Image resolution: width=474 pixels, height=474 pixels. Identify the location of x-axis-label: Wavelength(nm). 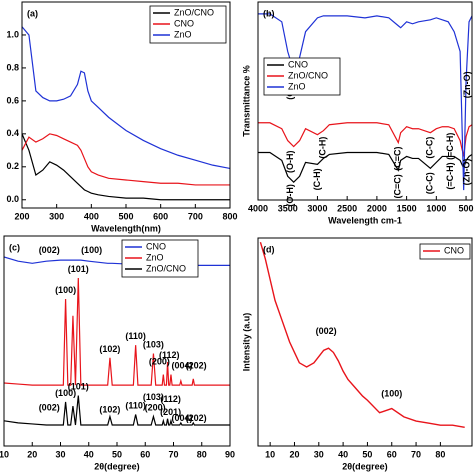
(126, 228).